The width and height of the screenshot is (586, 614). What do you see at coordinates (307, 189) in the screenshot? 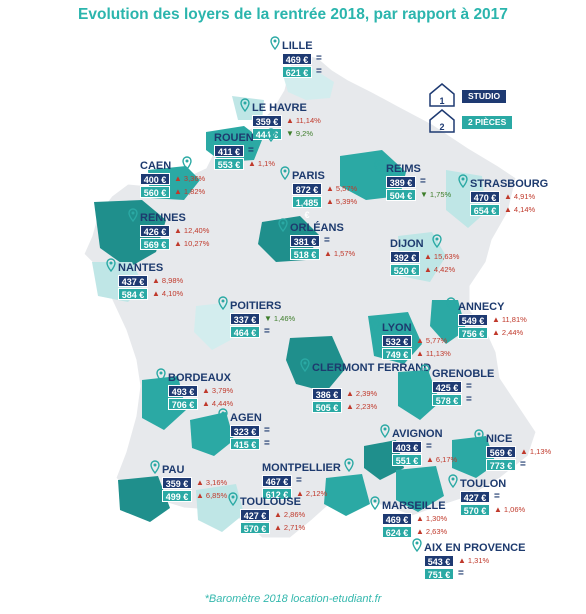
I see `studio-price: 872 €` at bounding box center [307, 189].